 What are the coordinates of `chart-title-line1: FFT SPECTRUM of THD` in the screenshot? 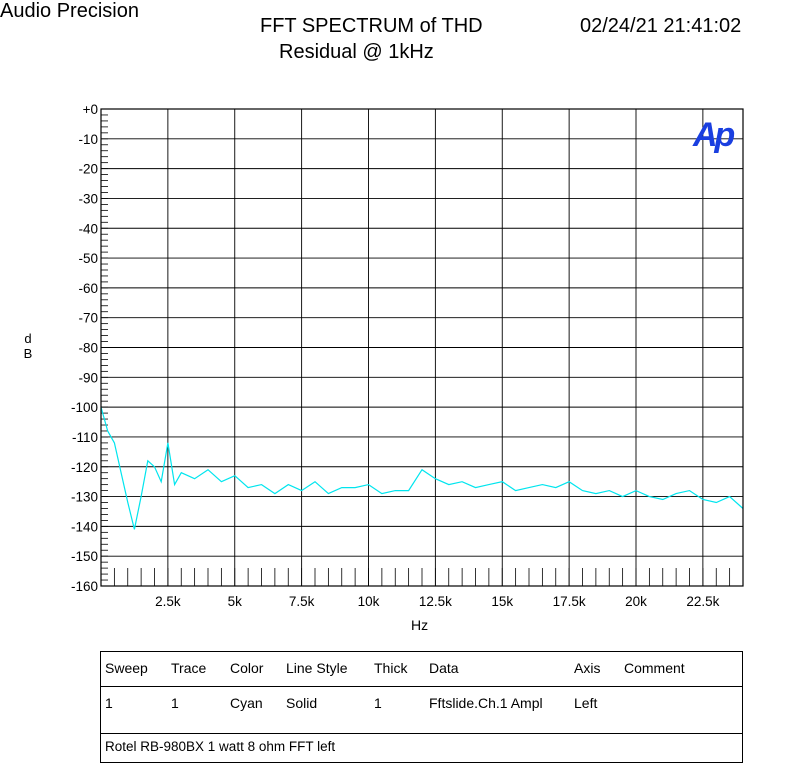 It's located at (371, 26).